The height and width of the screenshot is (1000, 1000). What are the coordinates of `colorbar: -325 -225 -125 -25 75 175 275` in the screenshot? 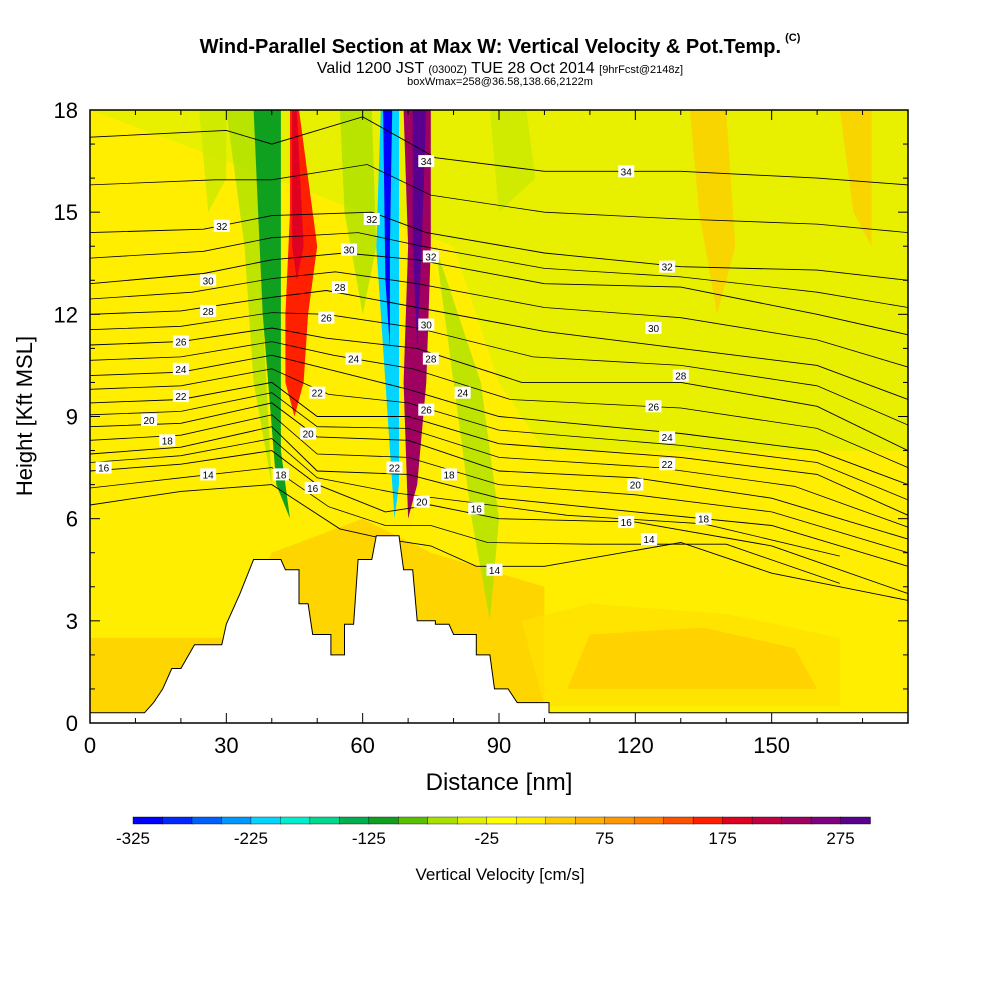 It's located at (493, 832).